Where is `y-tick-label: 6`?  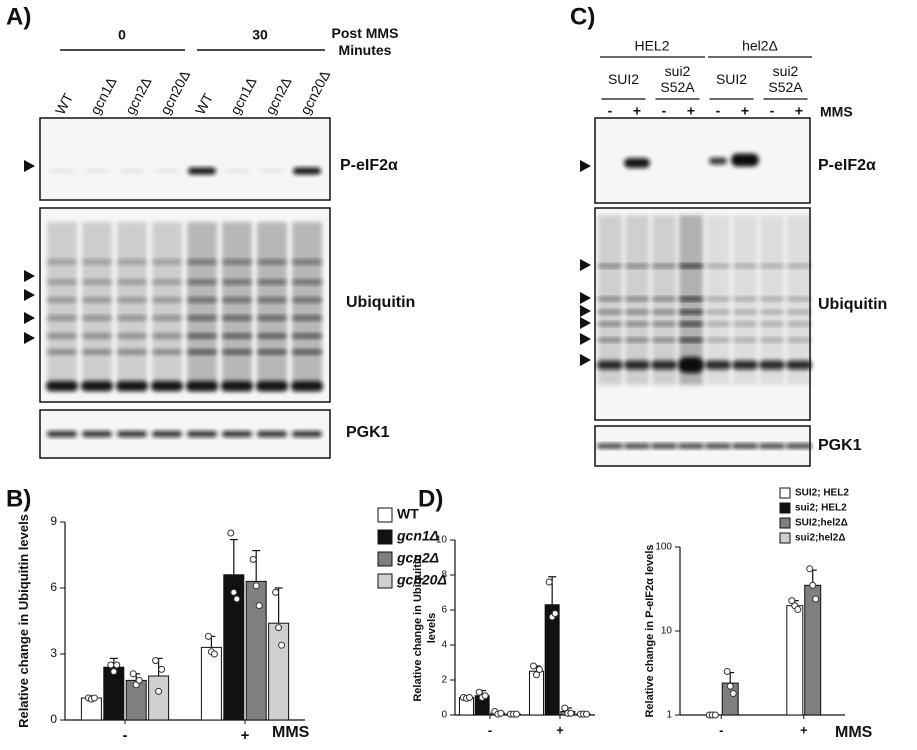
y-tick-label: 6 is located at coordinates (444, 610).